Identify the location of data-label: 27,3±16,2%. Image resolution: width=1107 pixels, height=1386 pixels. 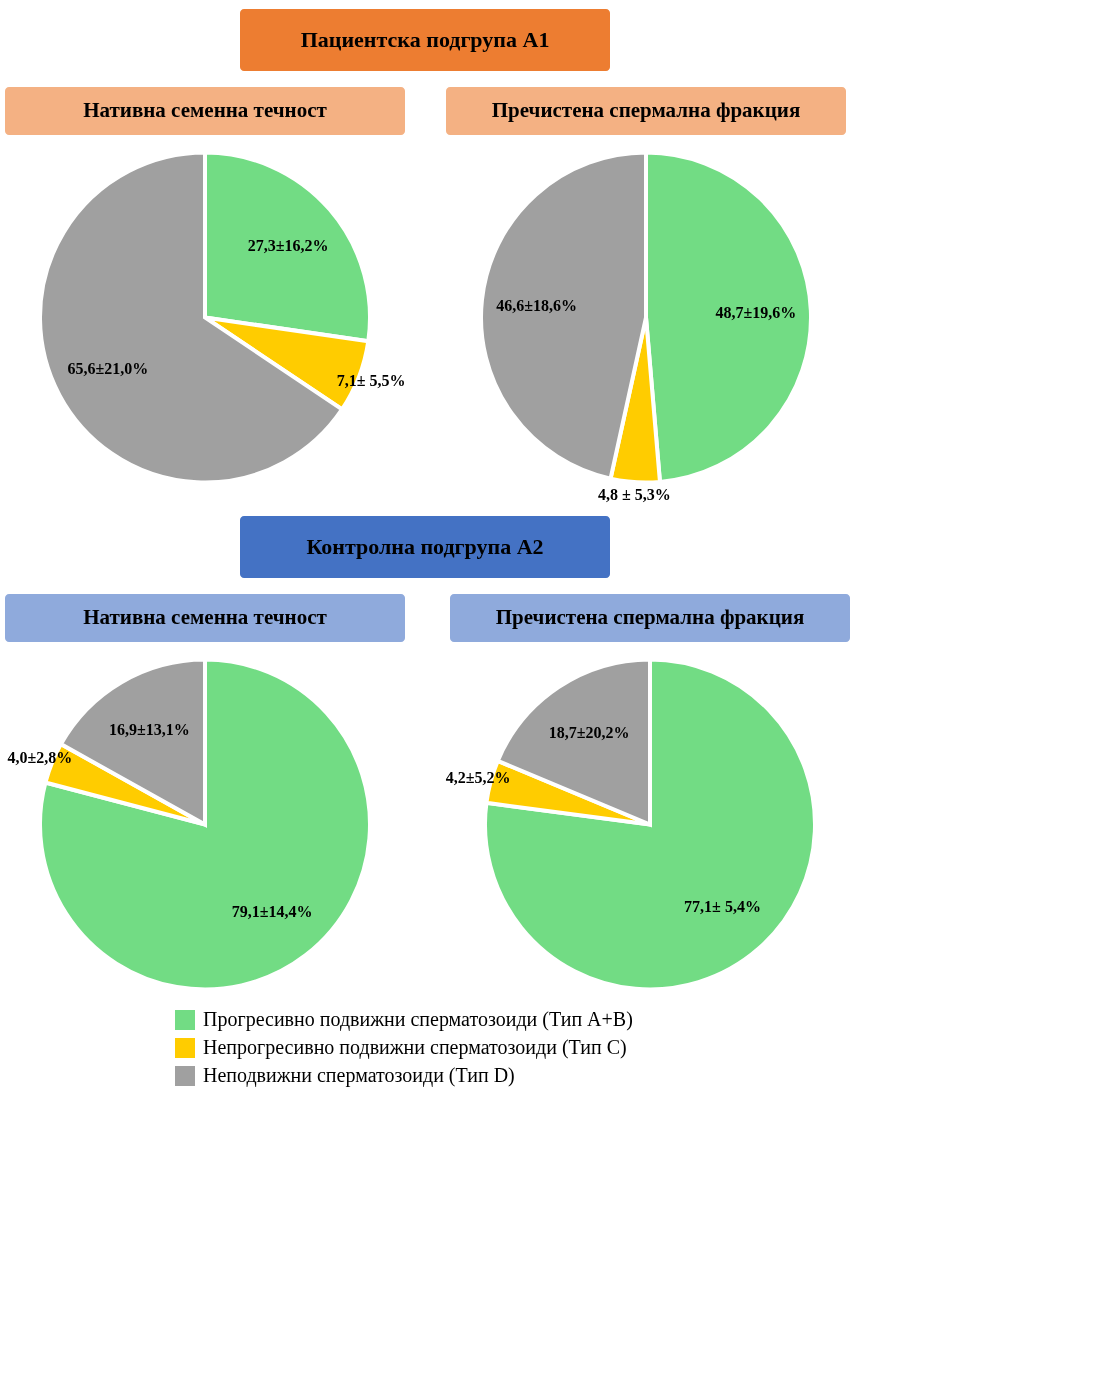
(288, 245).